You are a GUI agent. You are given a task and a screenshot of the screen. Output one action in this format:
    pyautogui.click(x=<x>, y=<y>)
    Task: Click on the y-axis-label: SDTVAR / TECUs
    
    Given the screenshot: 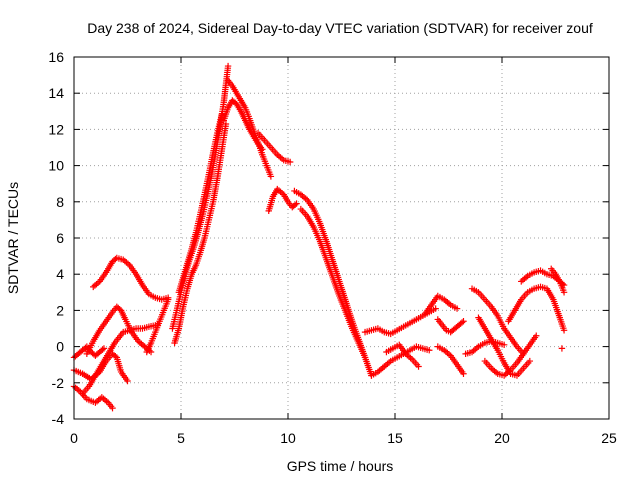 What is the action you would take?
    pyautogui.click(x=13, y=238)
    